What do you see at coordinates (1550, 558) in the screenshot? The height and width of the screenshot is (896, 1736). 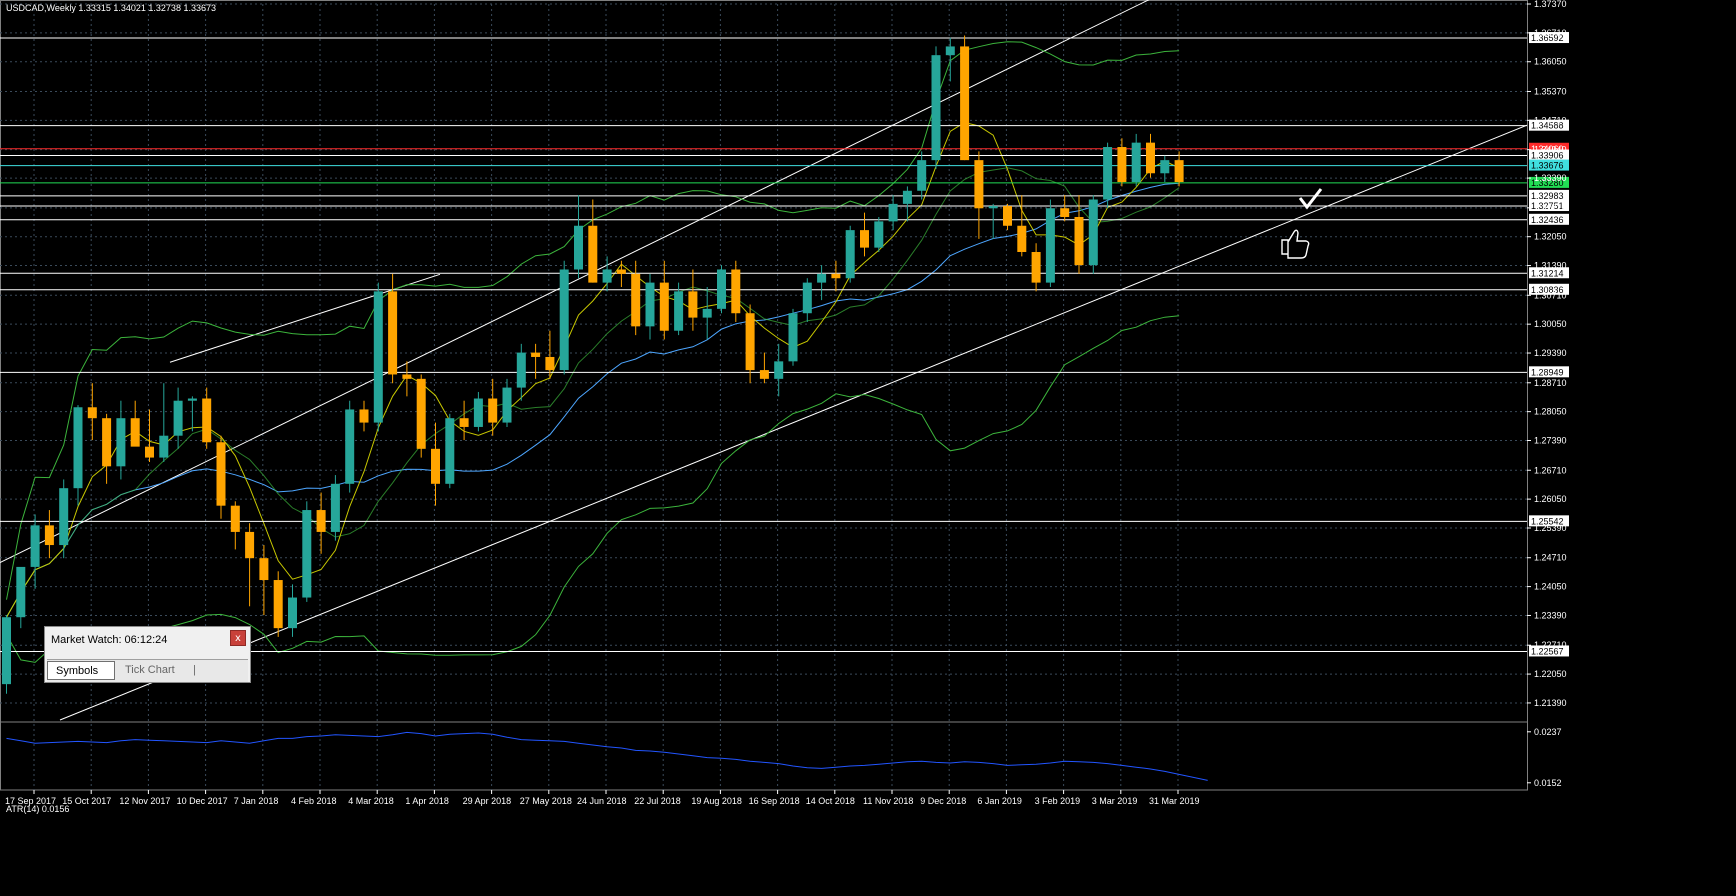 I see `y-tick-label: 1.24710` at bounding box center [1550, 558].